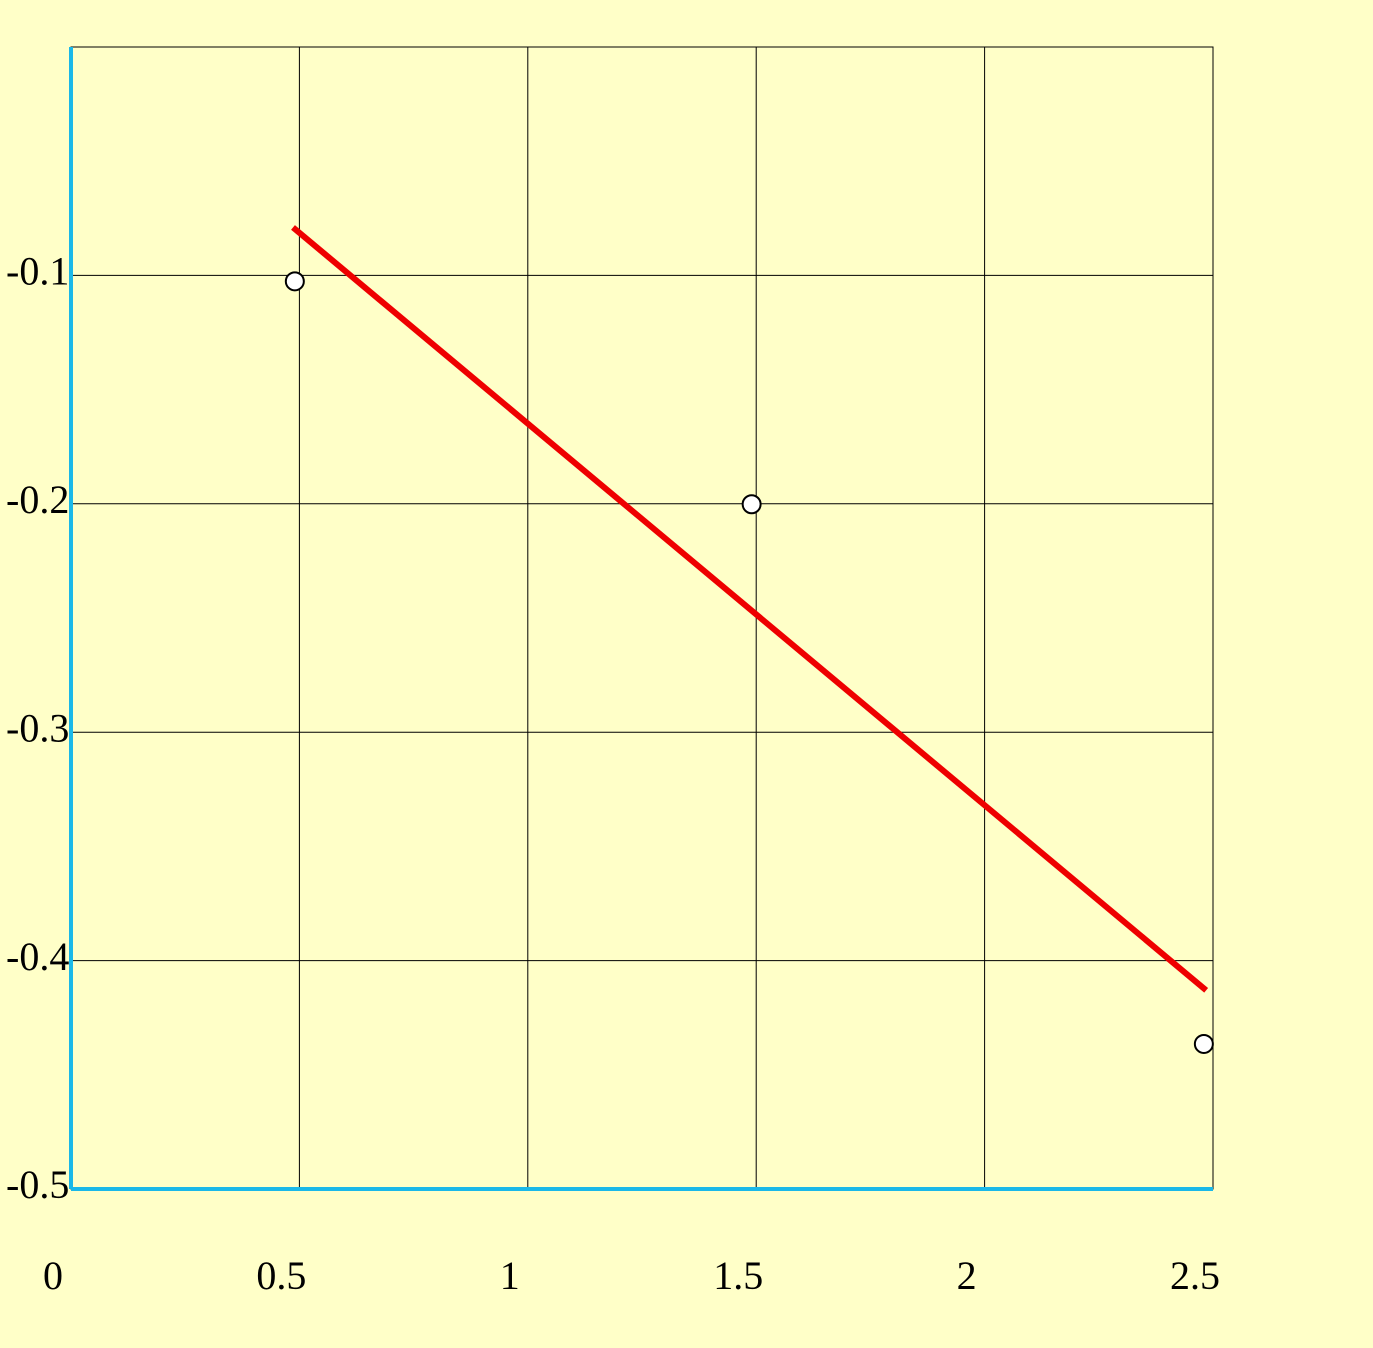 The height and width of the screenshot is (1348, 1373). What do you see at coordinates (37, 499) in the screenshot?
I see `y-tick-label: -0.2` at bounding box center [37, 499].